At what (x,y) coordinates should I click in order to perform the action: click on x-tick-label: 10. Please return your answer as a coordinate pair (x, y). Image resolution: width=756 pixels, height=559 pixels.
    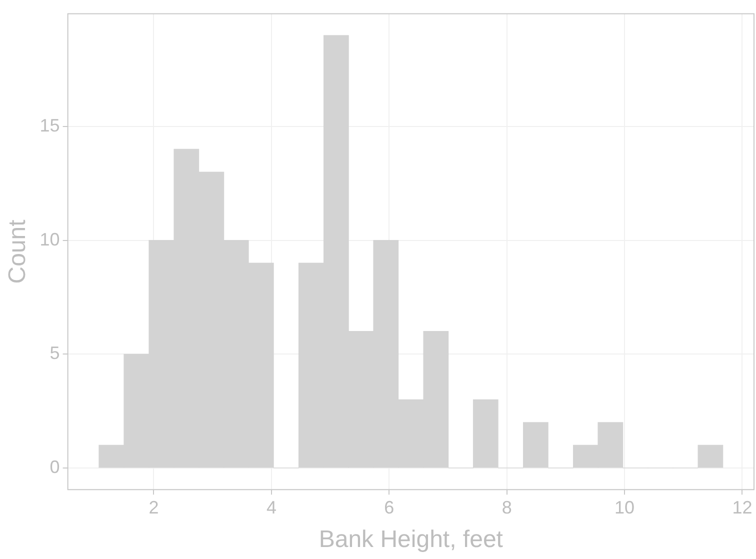
    Looking at the image, I should click on (624, 507).